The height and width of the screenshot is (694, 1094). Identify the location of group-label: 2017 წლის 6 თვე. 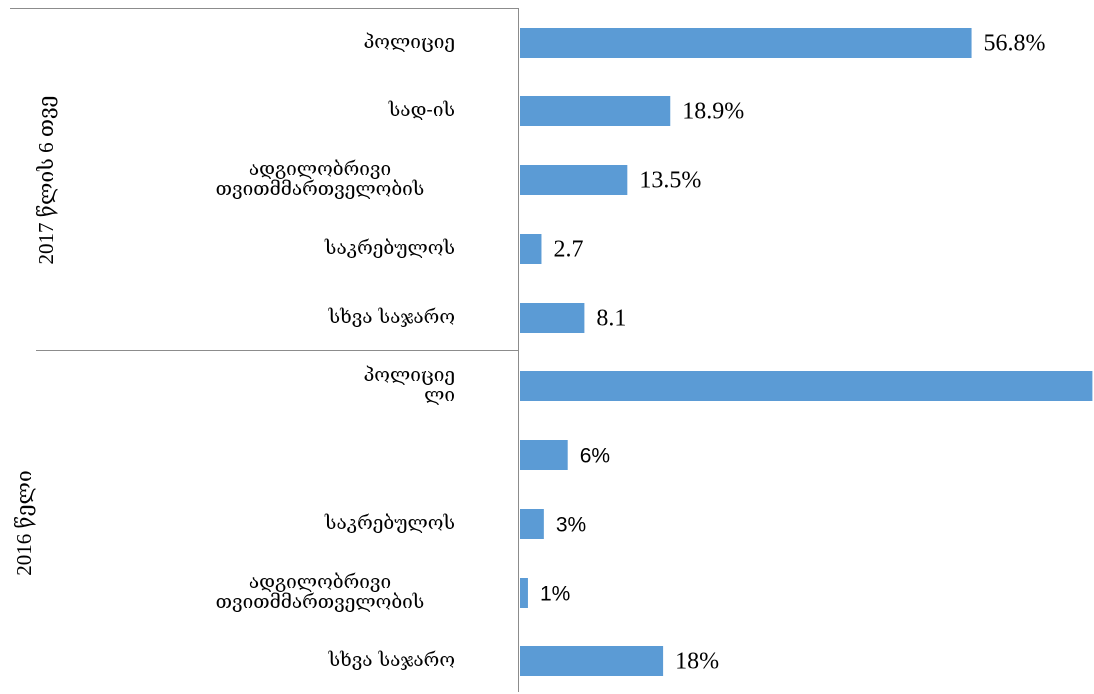
(46, 180).